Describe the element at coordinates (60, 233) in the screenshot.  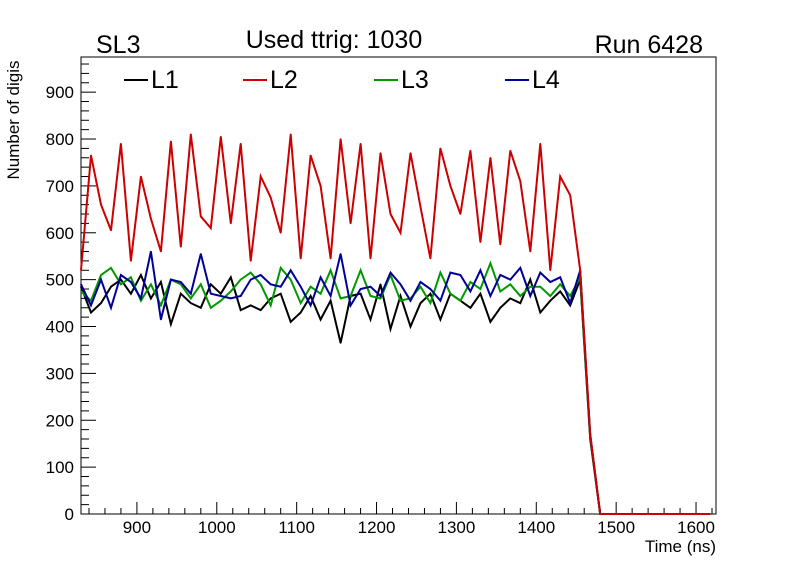
I see `y-tick-label: 600` at that location.